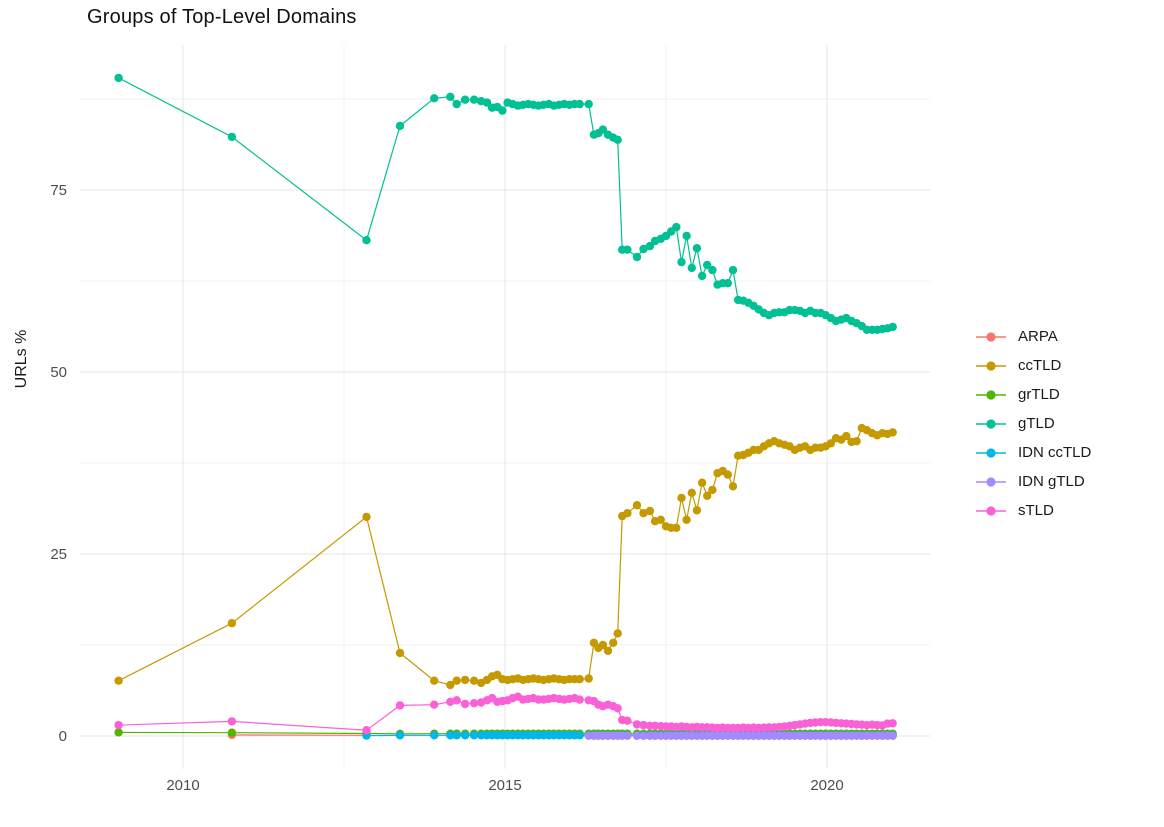  I want to click on y-tick-label: 25, so click(58, 554).